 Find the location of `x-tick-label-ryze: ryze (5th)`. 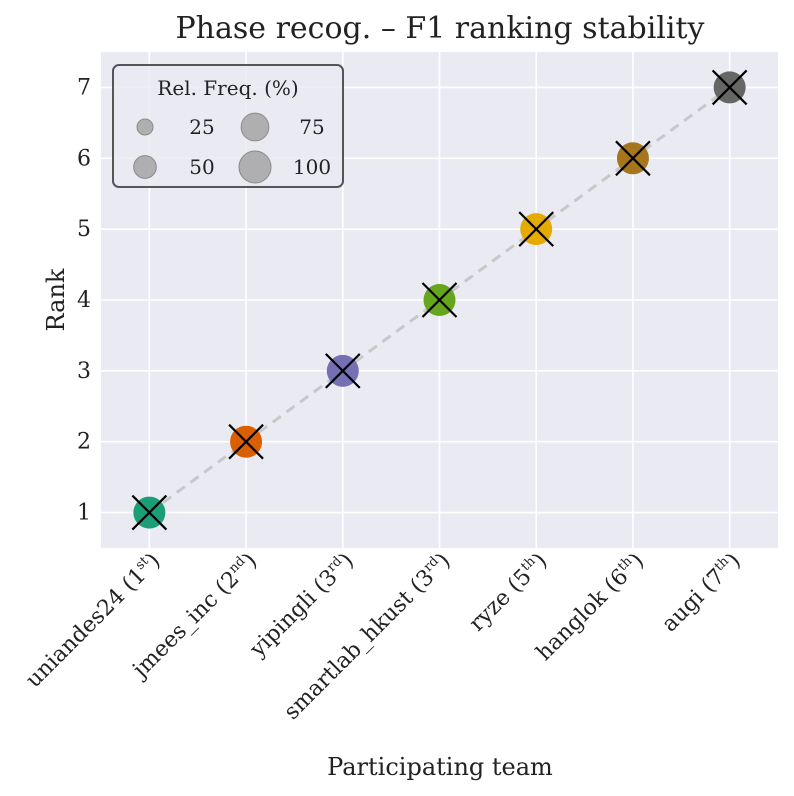

x-tick-label-ryze: ryze (5th) is located at coordinates (508, 592).